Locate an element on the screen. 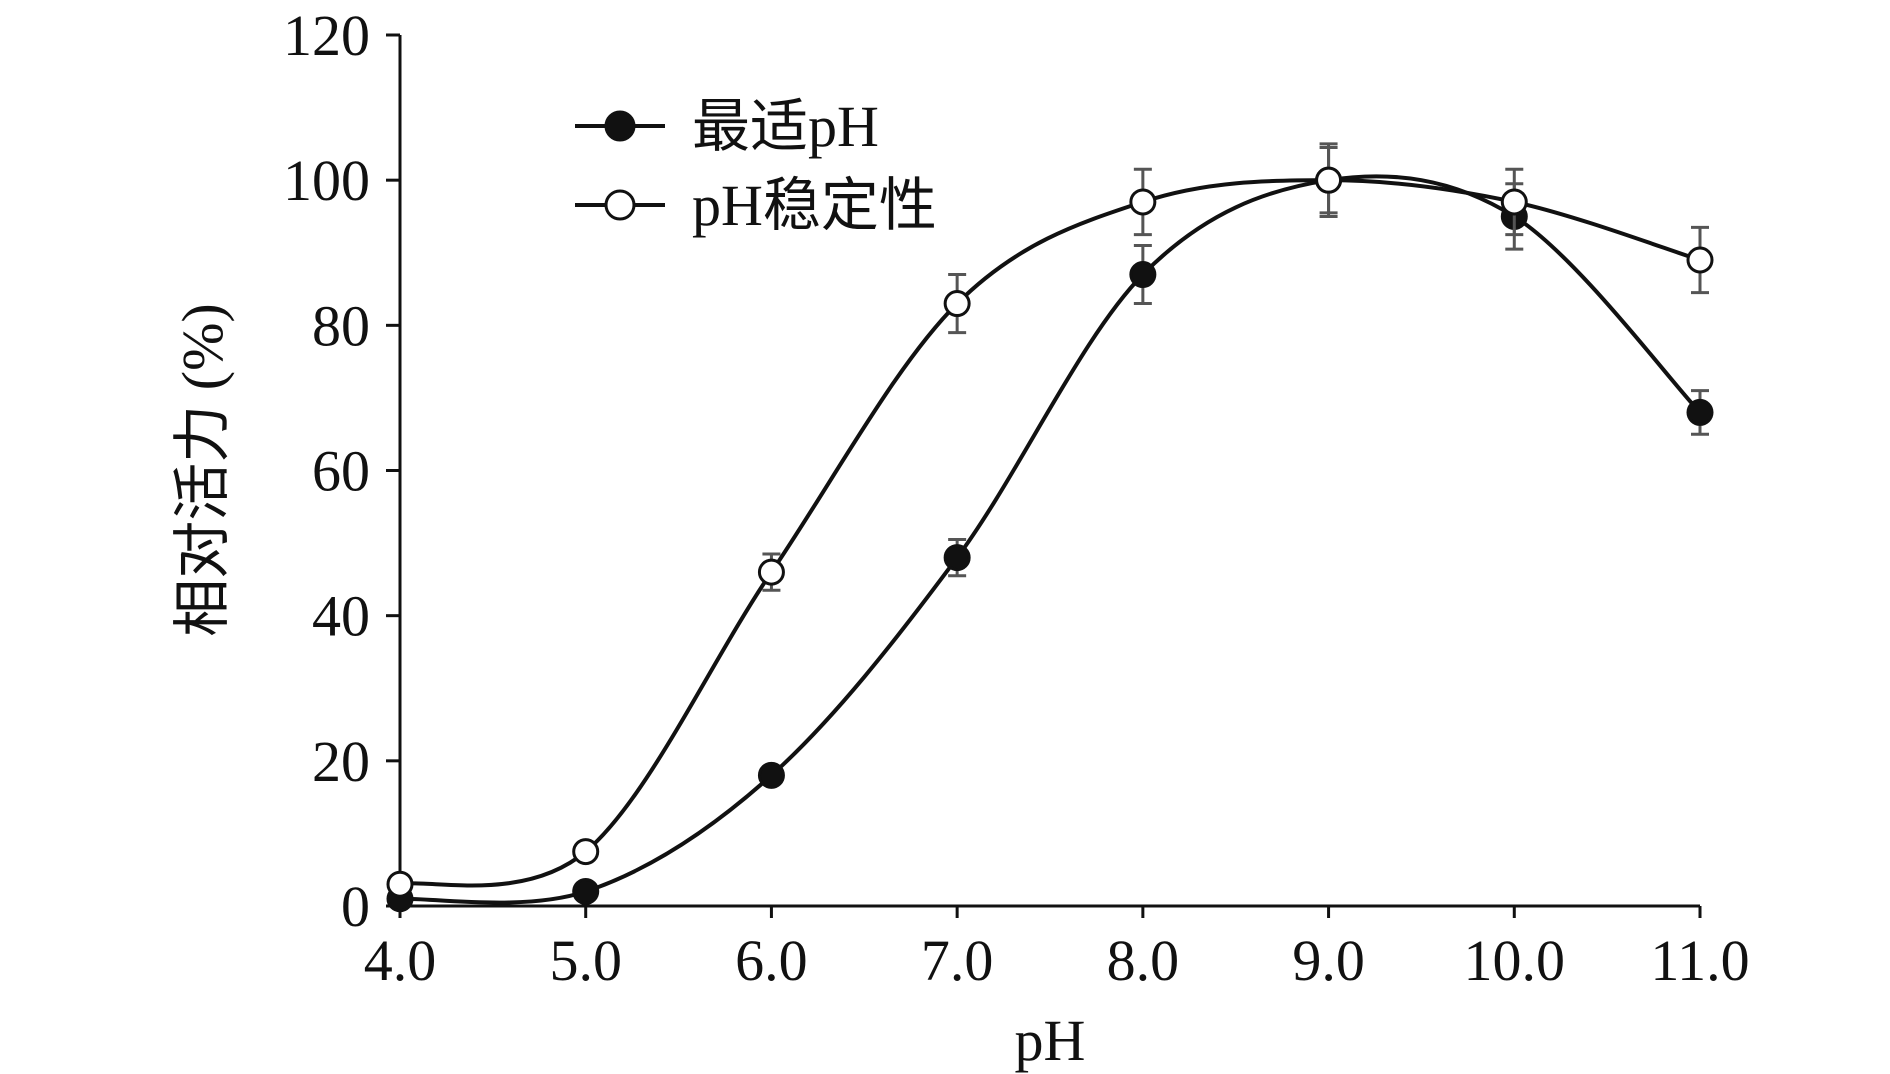 The width and height of the screenshot is (1890, 1074). x-tick-label: 11.0 is located at coordinates (1699, 960).